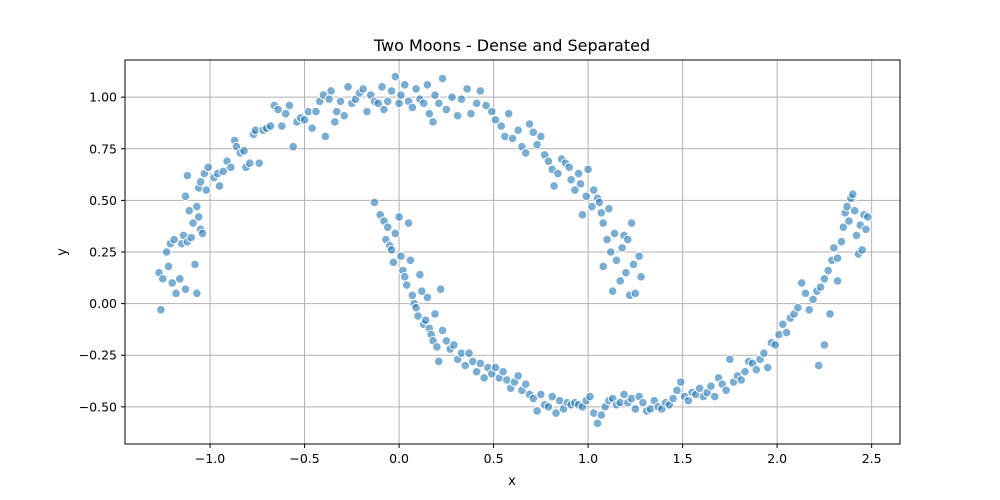 Image resolution: width=1000 pixels, height=500 pixels. Describe the element at coordinates (777, 458) in the screenshot. I see `x-tick-label: 2.0` at that location.